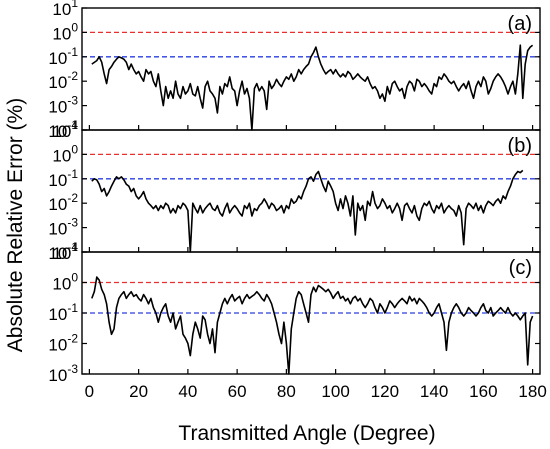 Image resolution: width=550 pixels, height=449 pixels. What do you see at coordinates (237, 391) in the screenshot?
I see `x-tick-label: 60` at bounding box center [237, 391].